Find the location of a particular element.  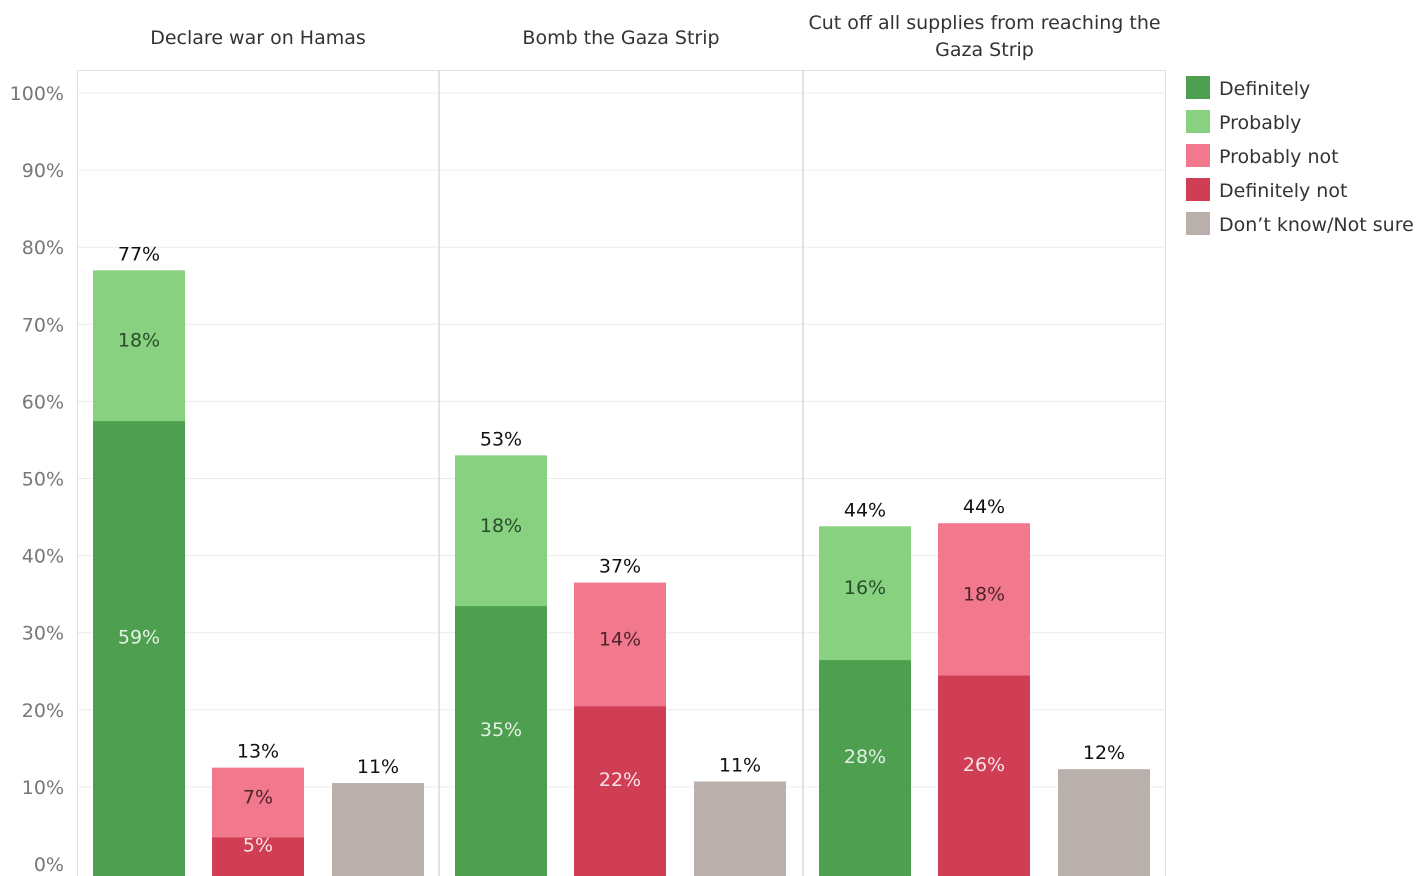

bar-total-label: 77% is located at coordinates (139, 254).